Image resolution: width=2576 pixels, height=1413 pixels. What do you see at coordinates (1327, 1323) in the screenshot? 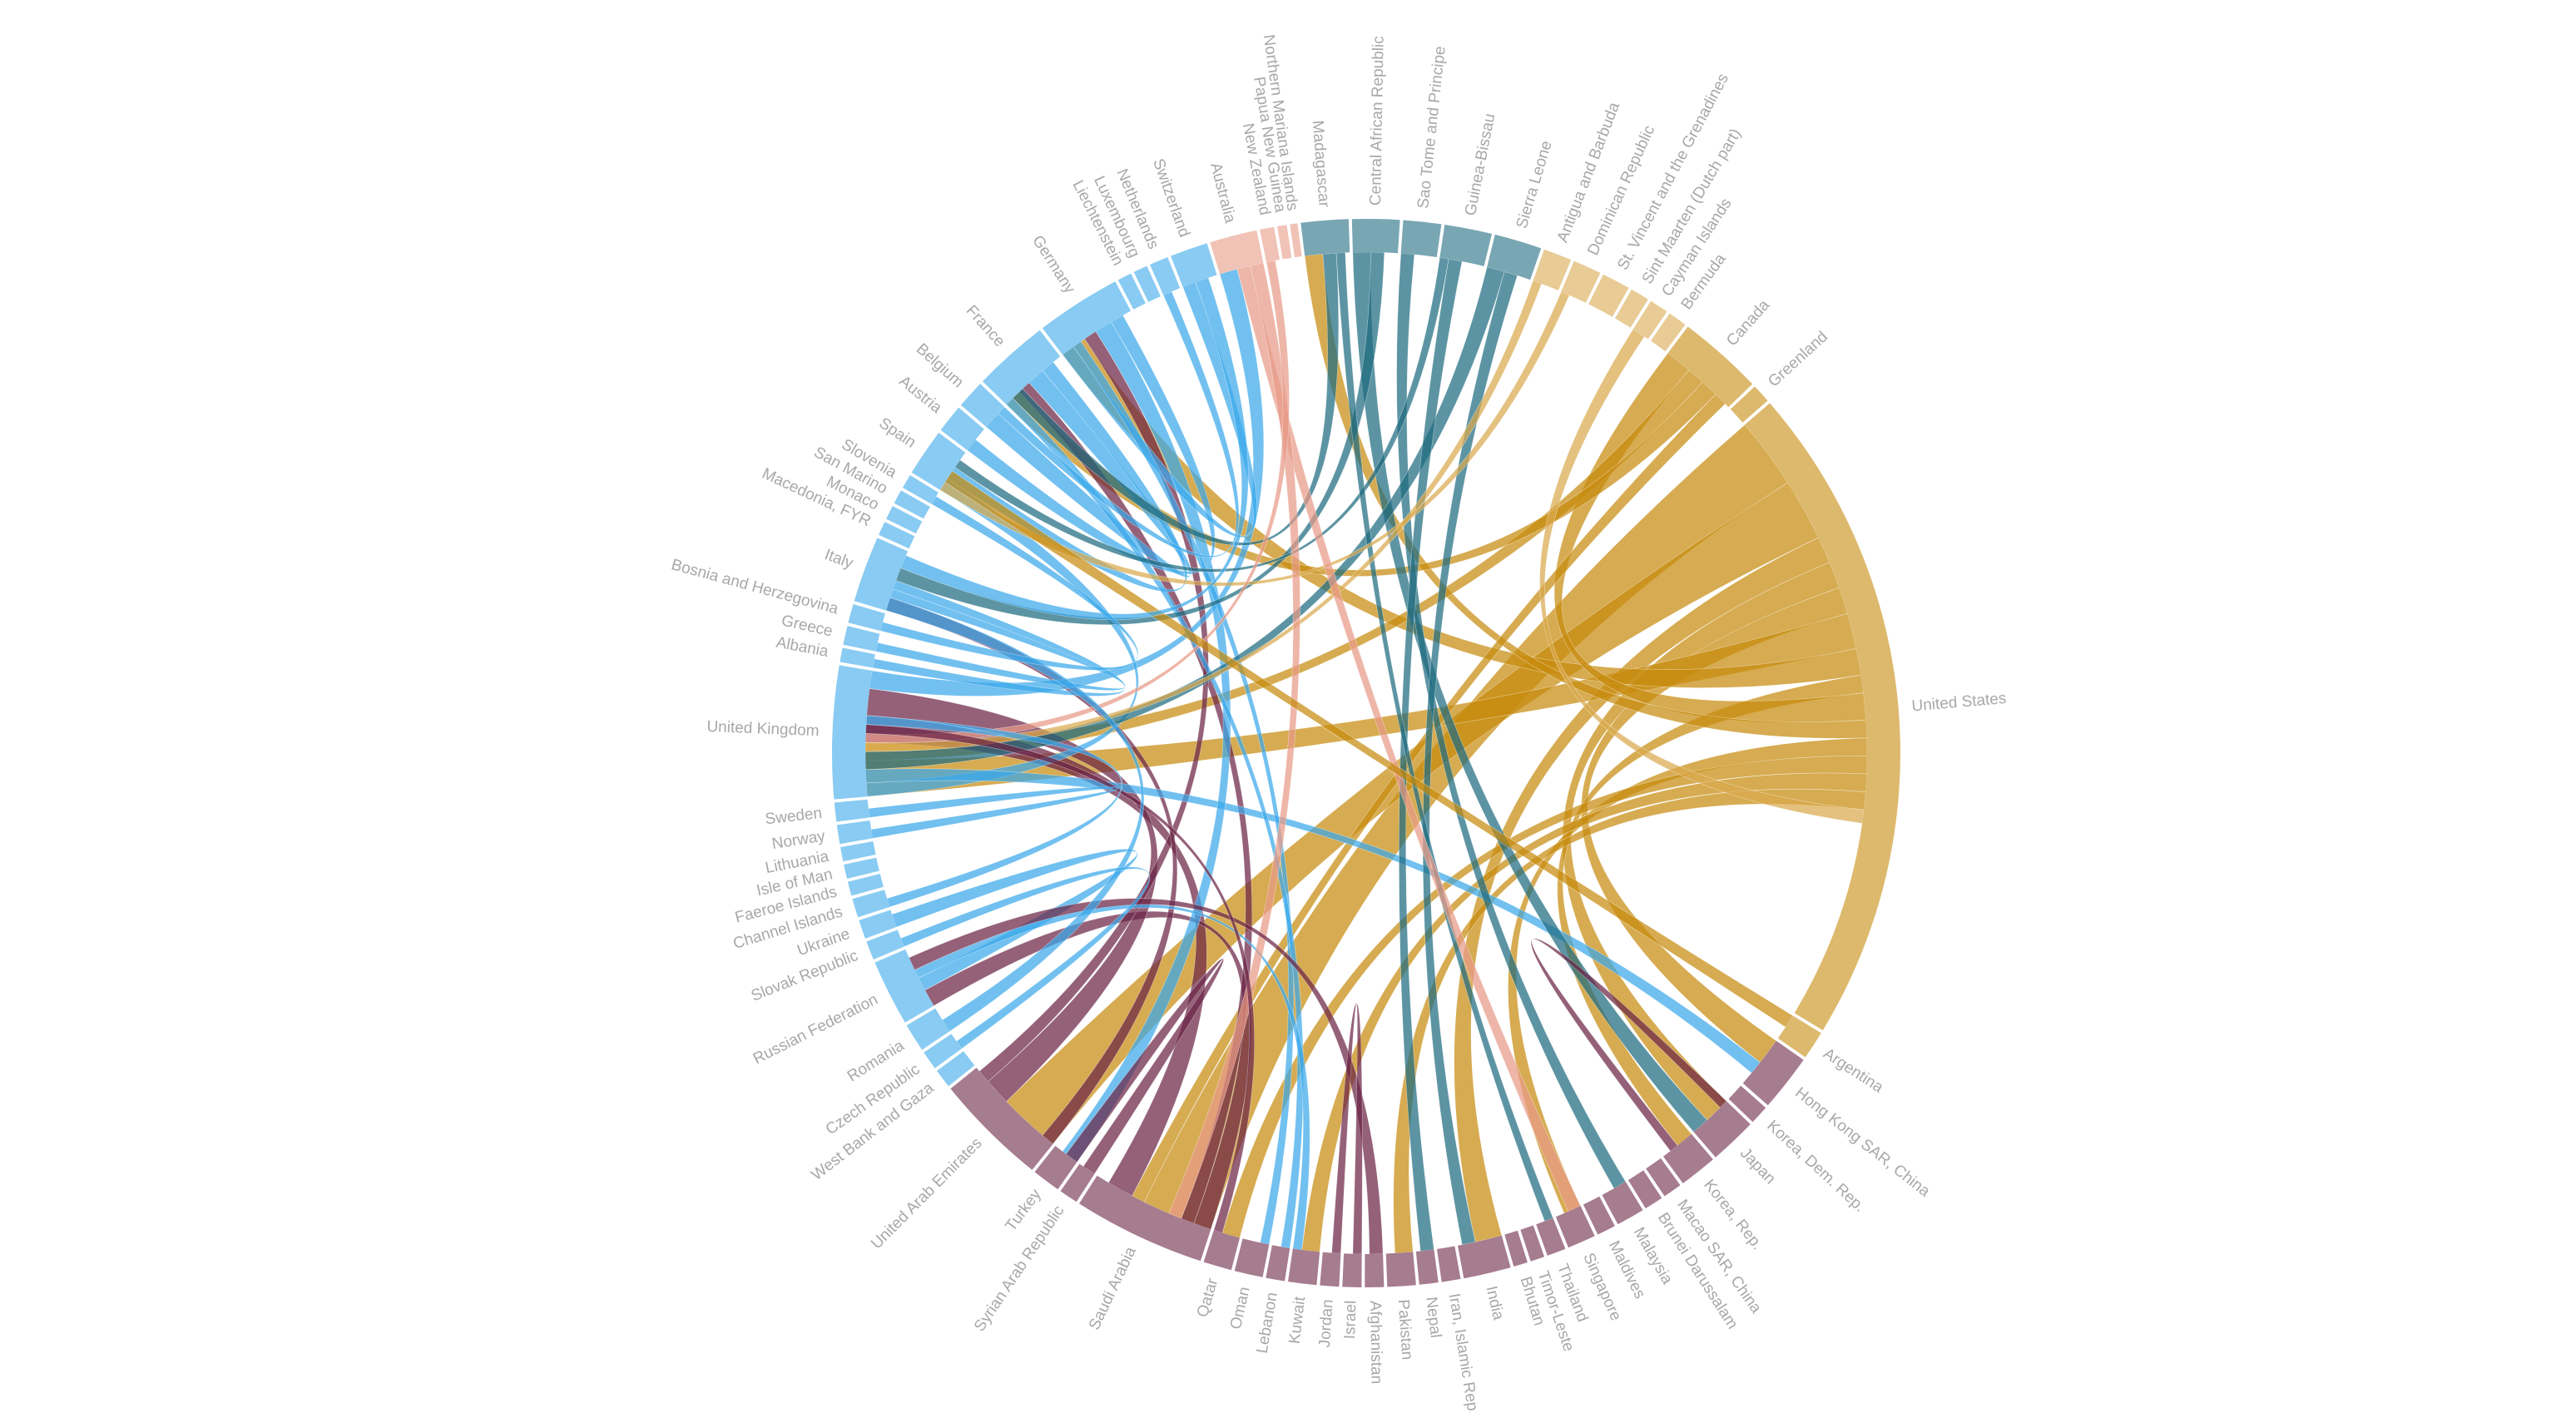
I see `country-label: Jordan` at bounding box center [1327, 1323].